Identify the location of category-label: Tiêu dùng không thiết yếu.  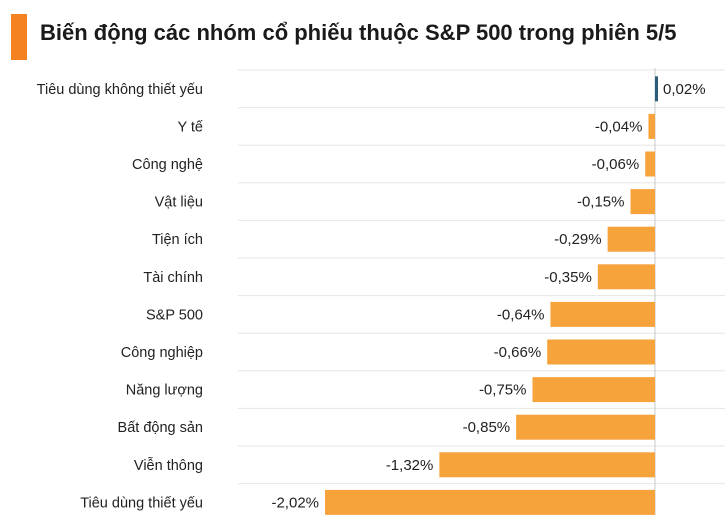
(120, 90).